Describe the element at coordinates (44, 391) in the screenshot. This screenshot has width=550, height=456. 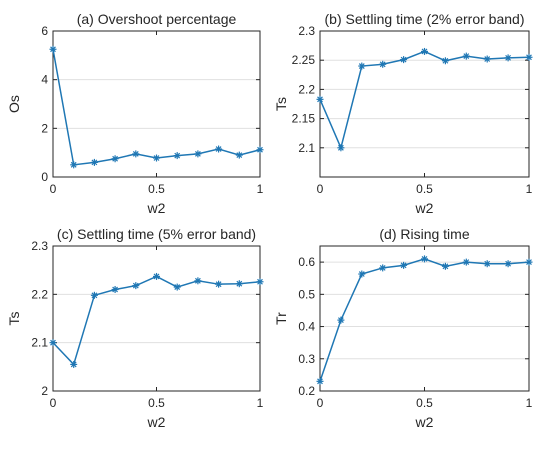
I see `y-tick-label: 2` at that location.